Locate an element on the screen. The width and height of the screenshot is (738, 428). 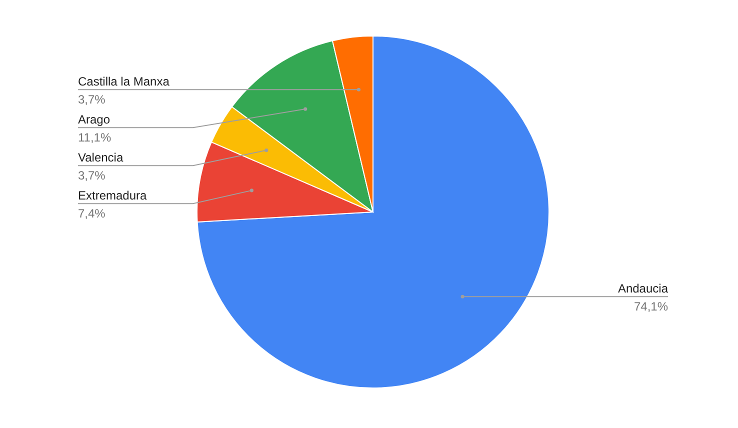
slice-label: Arago is located at coordinates (94, 119).